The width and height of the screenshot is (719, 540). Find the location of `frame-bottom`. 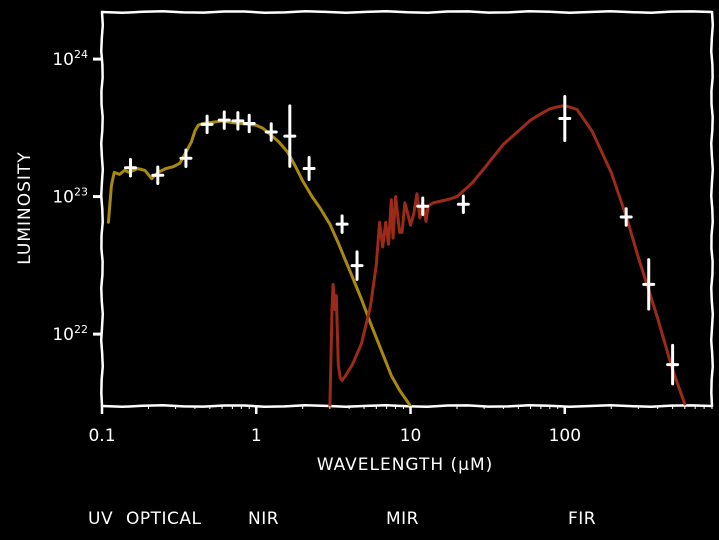

frame-bottom is located at coordinates (407, 406).